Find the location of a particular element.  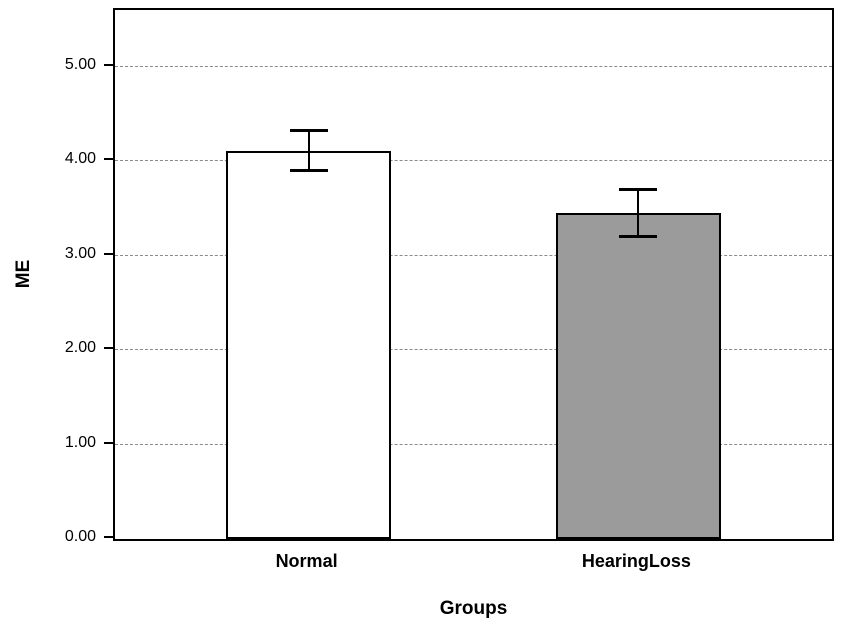

bar-hearingloss is located at coordinates (638, 376).